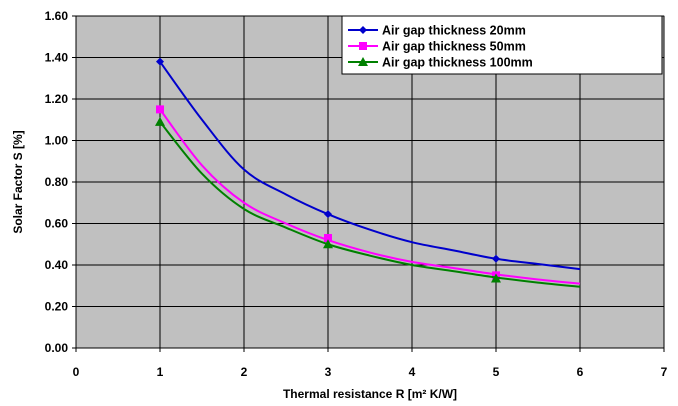 The image size is (678, 406). I want to click on y-tick-label: 1.60, so click(57, 16).